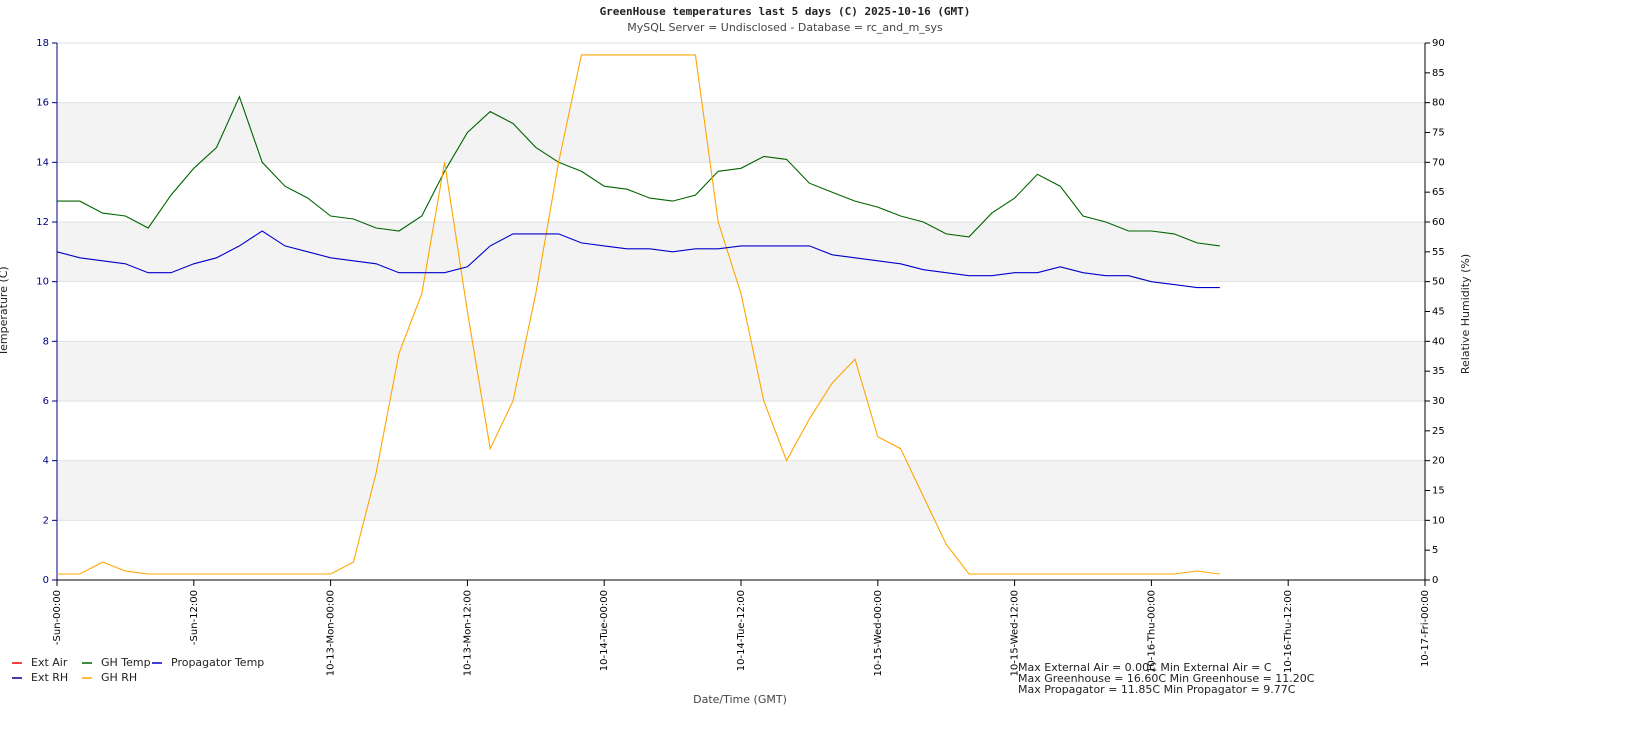 This screenshot has height=754, width=1650. Describe the element at coordinates (42, 162) in the screenshot. I see `y-tick-label: 14` at that location.